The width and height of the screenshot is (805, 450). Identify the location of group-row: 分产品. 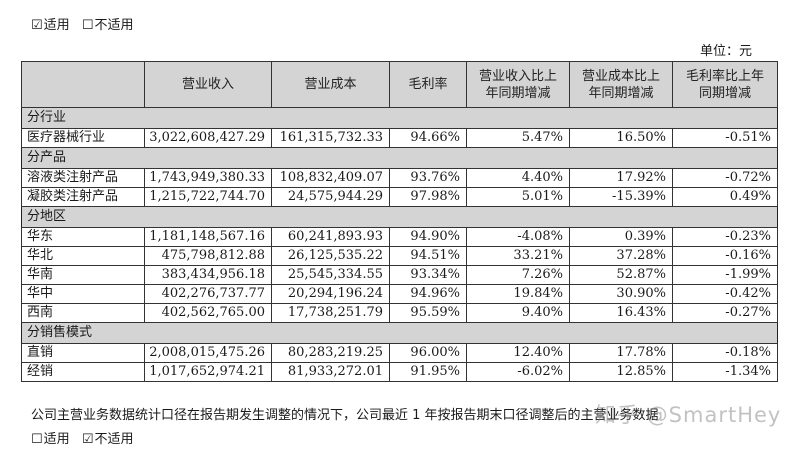
(399, 158).